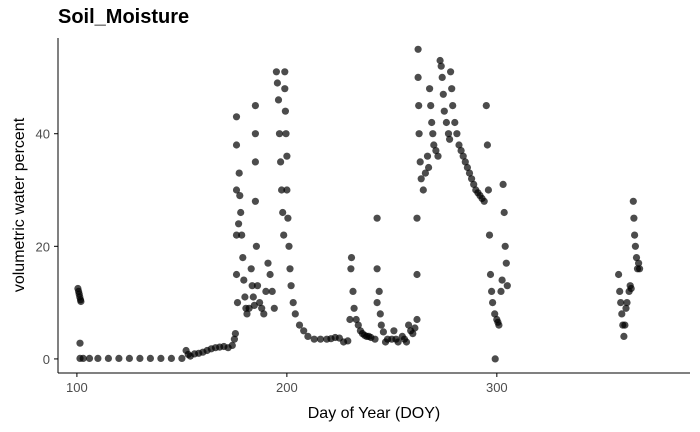 Image resolution: width=700 pixels, height=432 pixels. What do you see at coordinates (287, 387) in the screenshot?
I see `x-tick-label: 200` at bounding box center [287, 387].